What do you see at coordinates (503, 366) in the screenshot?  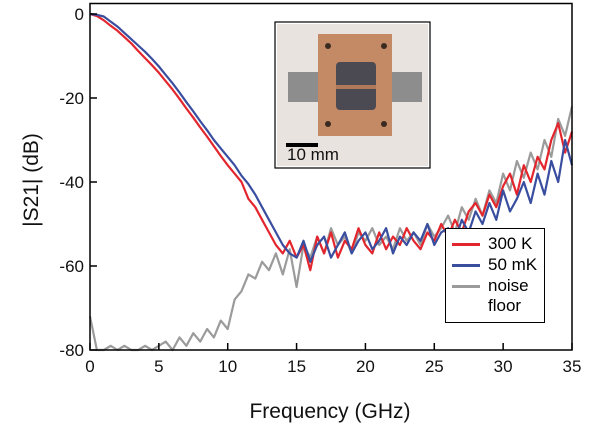 I see `x-tick-label: 30` at bounding box center [503, 366].